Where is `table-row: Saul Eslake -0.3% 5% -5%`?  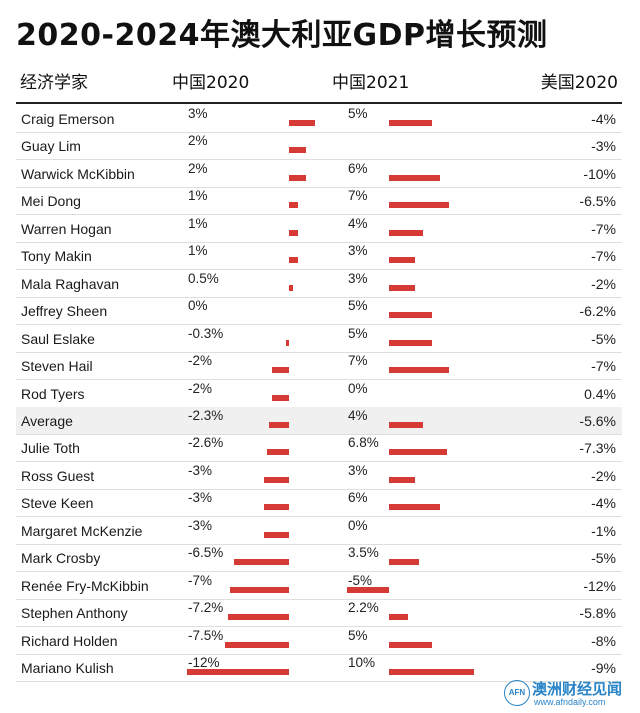
table-row: Saul Eslake -0.3% 5% -5% is located at coordinates (319, 339).